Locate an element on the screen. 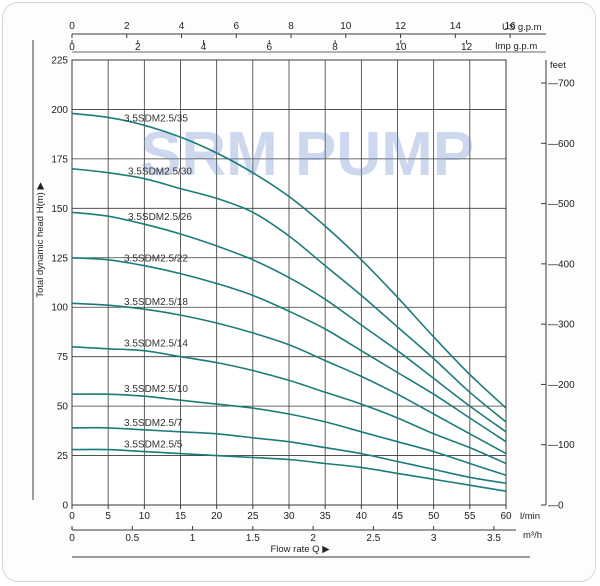 This screenshot has height=586, width=600. x-tick-label: 0 is located at coordinates (72, 516).